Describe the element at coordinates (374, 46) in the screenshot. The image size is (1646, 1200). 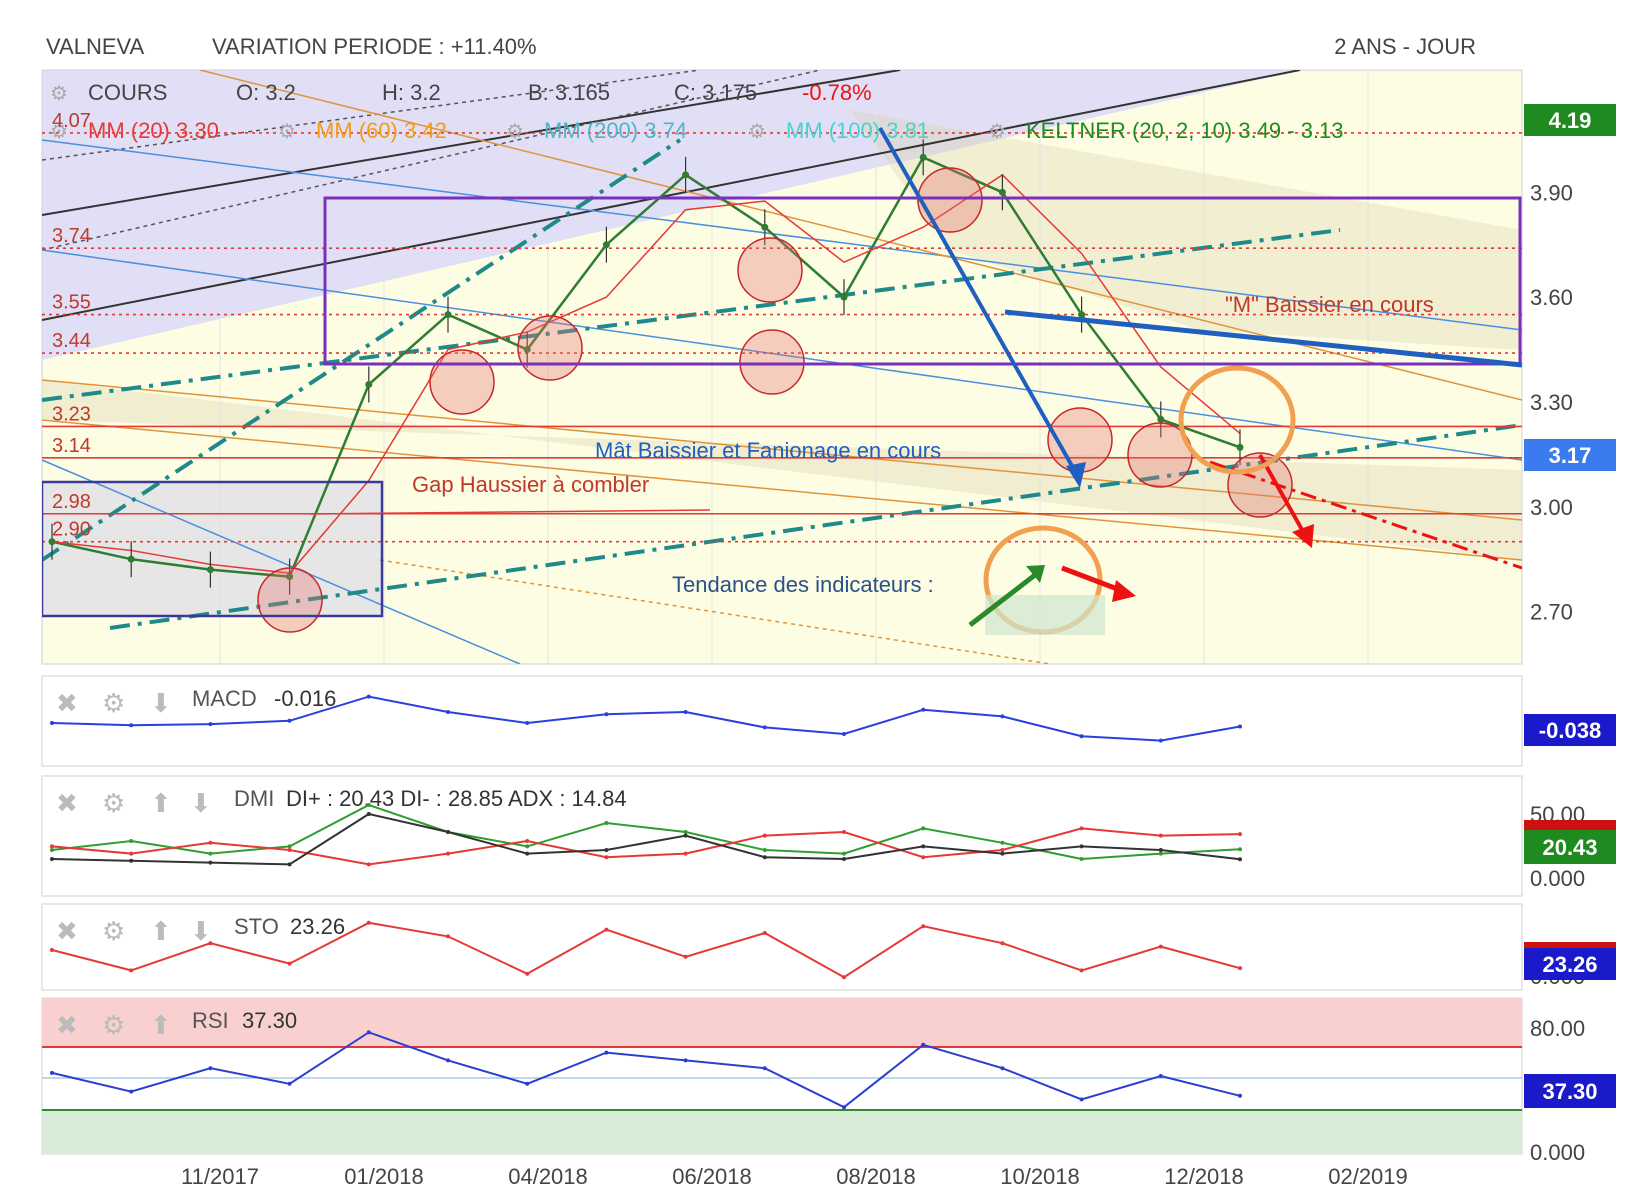
I see `variation-label: VARIATION PERIODE : +11.40%` at that location.